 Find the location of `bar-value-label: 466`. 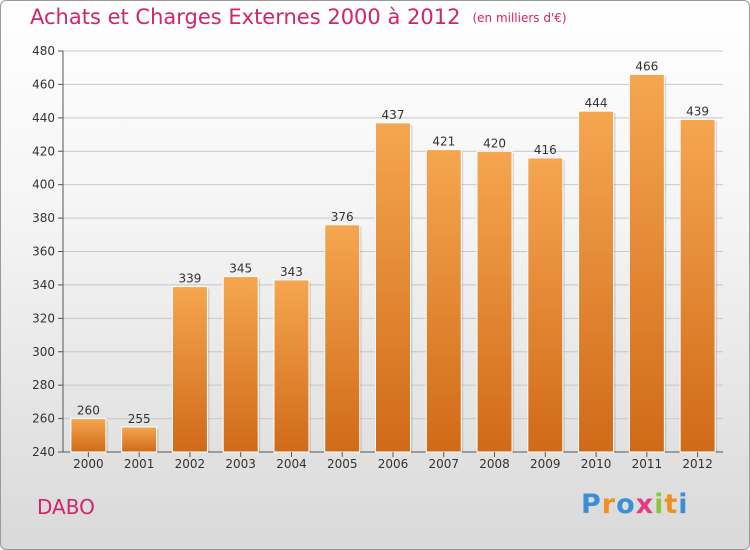

bar-value-label: 466 is located at coordinates (646, 66).